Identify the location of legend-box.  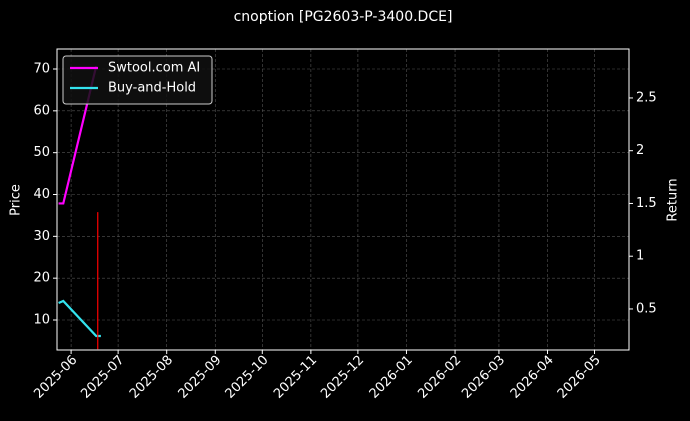
(137, 80).